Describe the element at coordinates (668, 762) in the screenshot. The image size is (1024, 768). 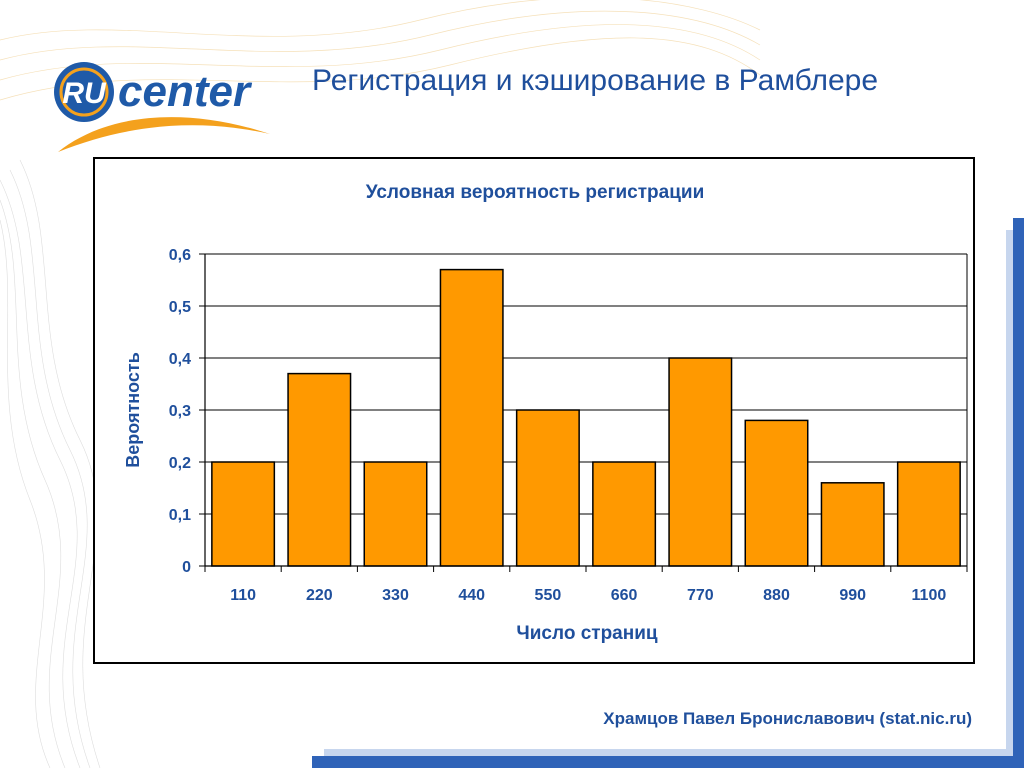
I see `decorative-bar-bottom` at that location.